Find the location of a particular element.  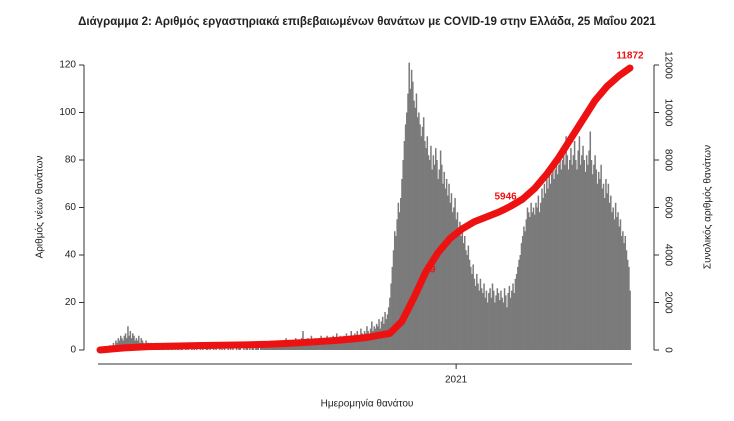

y-tick-label: 100 is located at coordinates (67, 112).